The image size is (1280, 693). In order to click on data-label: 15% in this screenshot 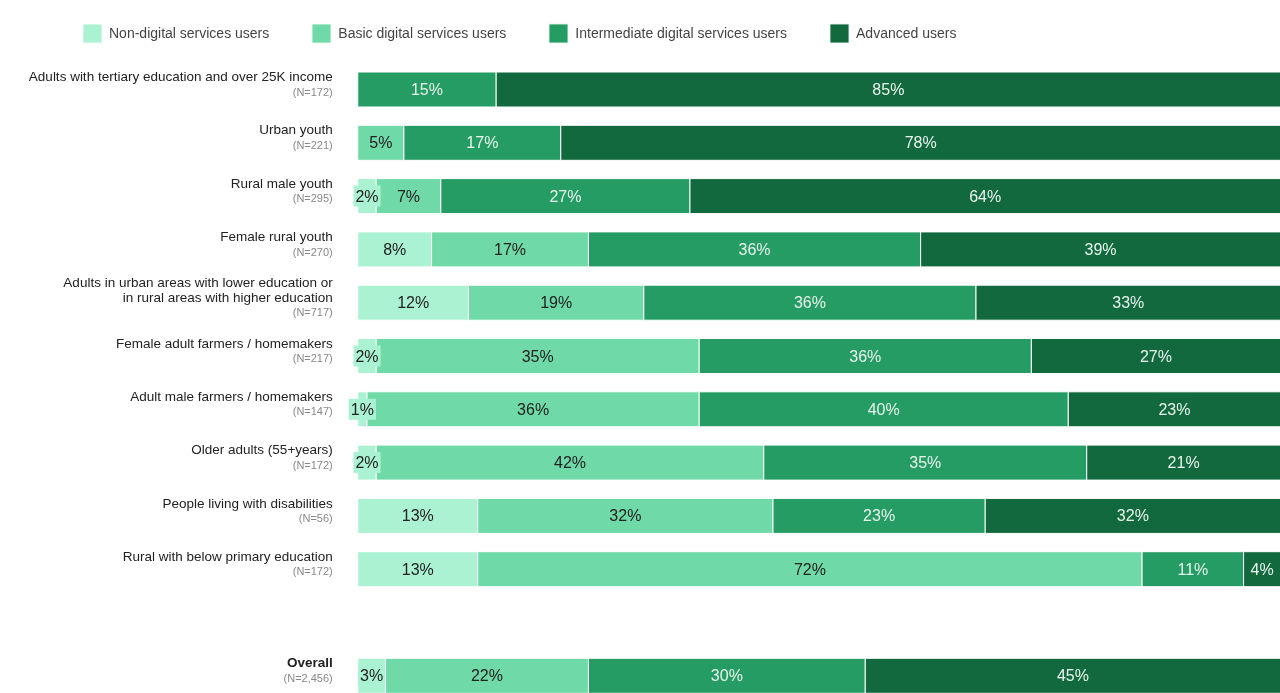, I will do `click(426, 89)`.